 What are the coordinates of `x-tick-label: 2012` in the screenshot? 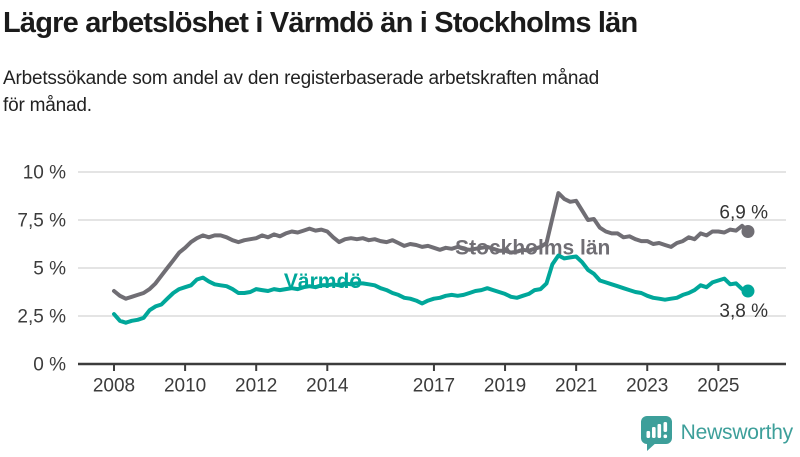 It's located at (256, 386).